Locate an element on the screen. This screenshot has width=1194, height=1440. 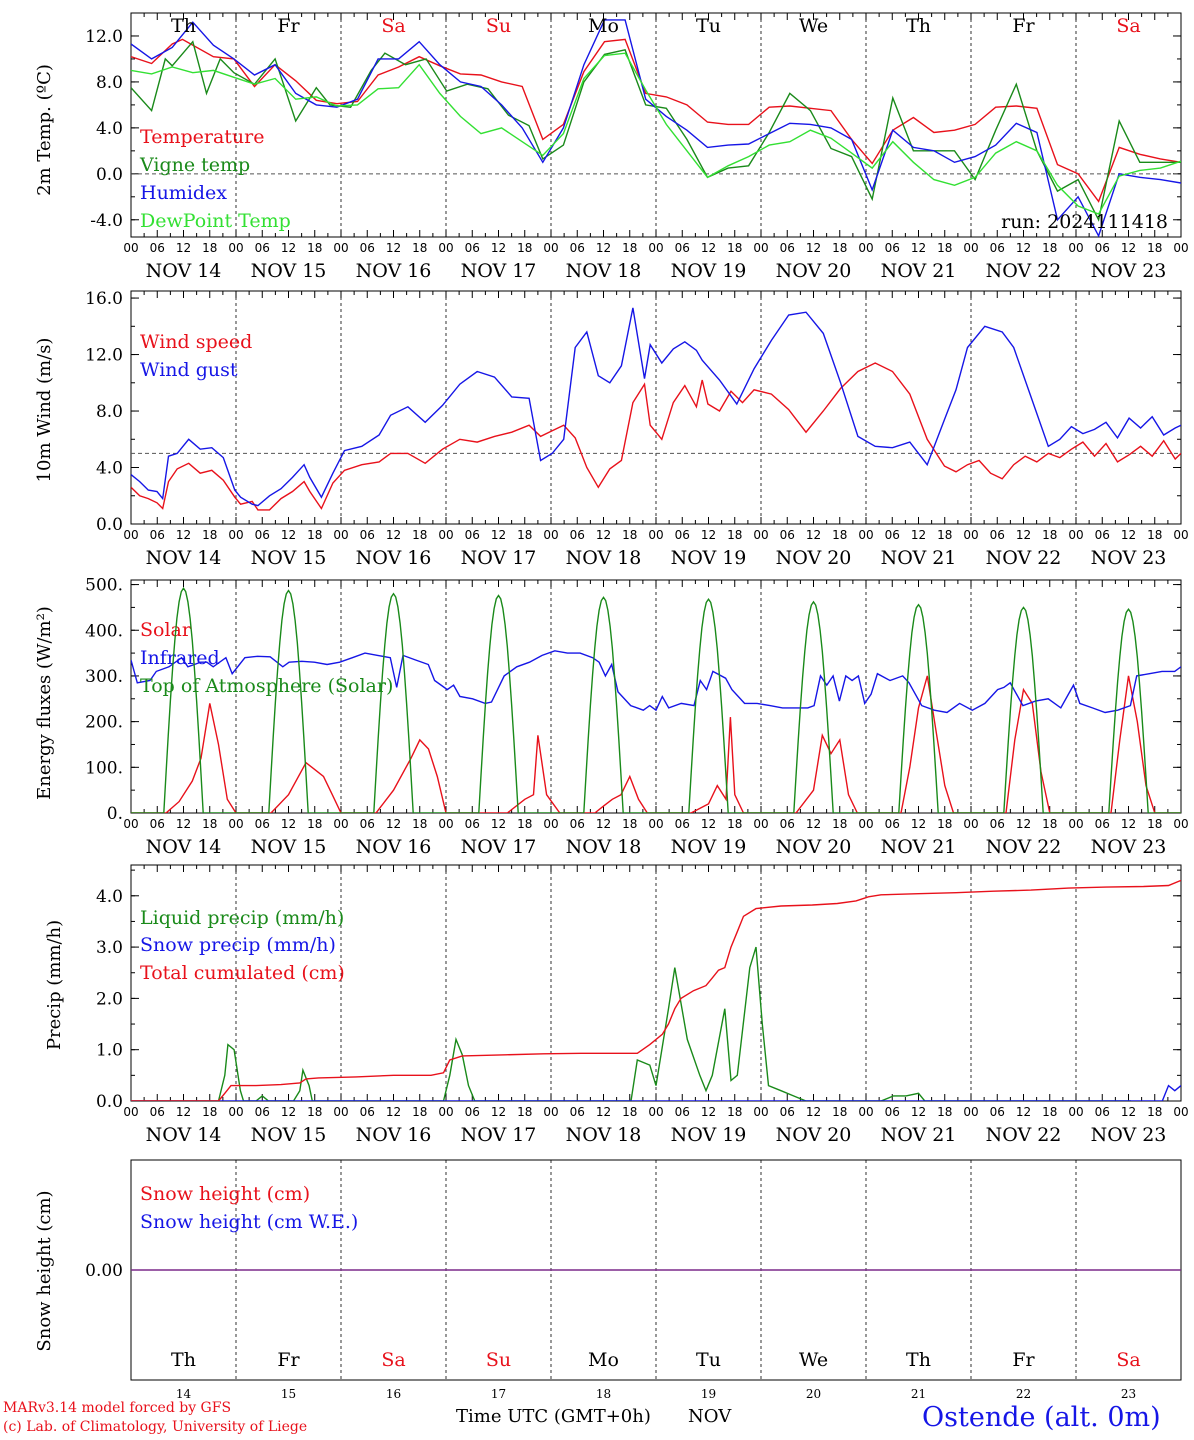
credit-line-1: MARv3.14 model forced by GFS is located at coordinates (117, 1408).